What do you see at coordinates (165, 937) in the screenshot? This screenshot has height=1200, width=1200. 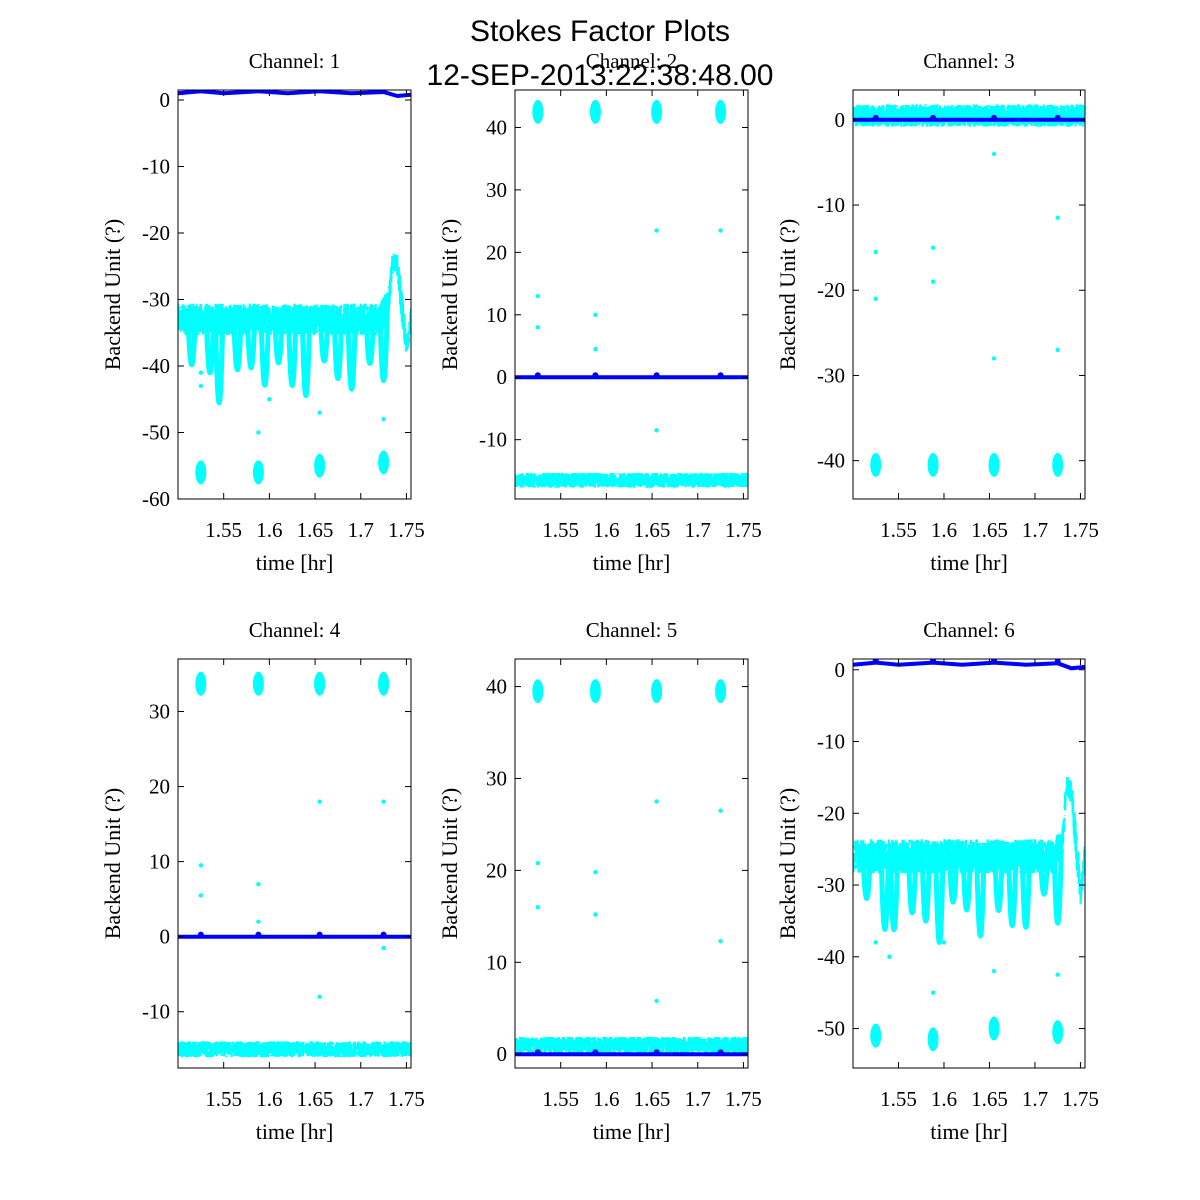 I see `y-tick-label: 0` at bounding box center [165, 937].